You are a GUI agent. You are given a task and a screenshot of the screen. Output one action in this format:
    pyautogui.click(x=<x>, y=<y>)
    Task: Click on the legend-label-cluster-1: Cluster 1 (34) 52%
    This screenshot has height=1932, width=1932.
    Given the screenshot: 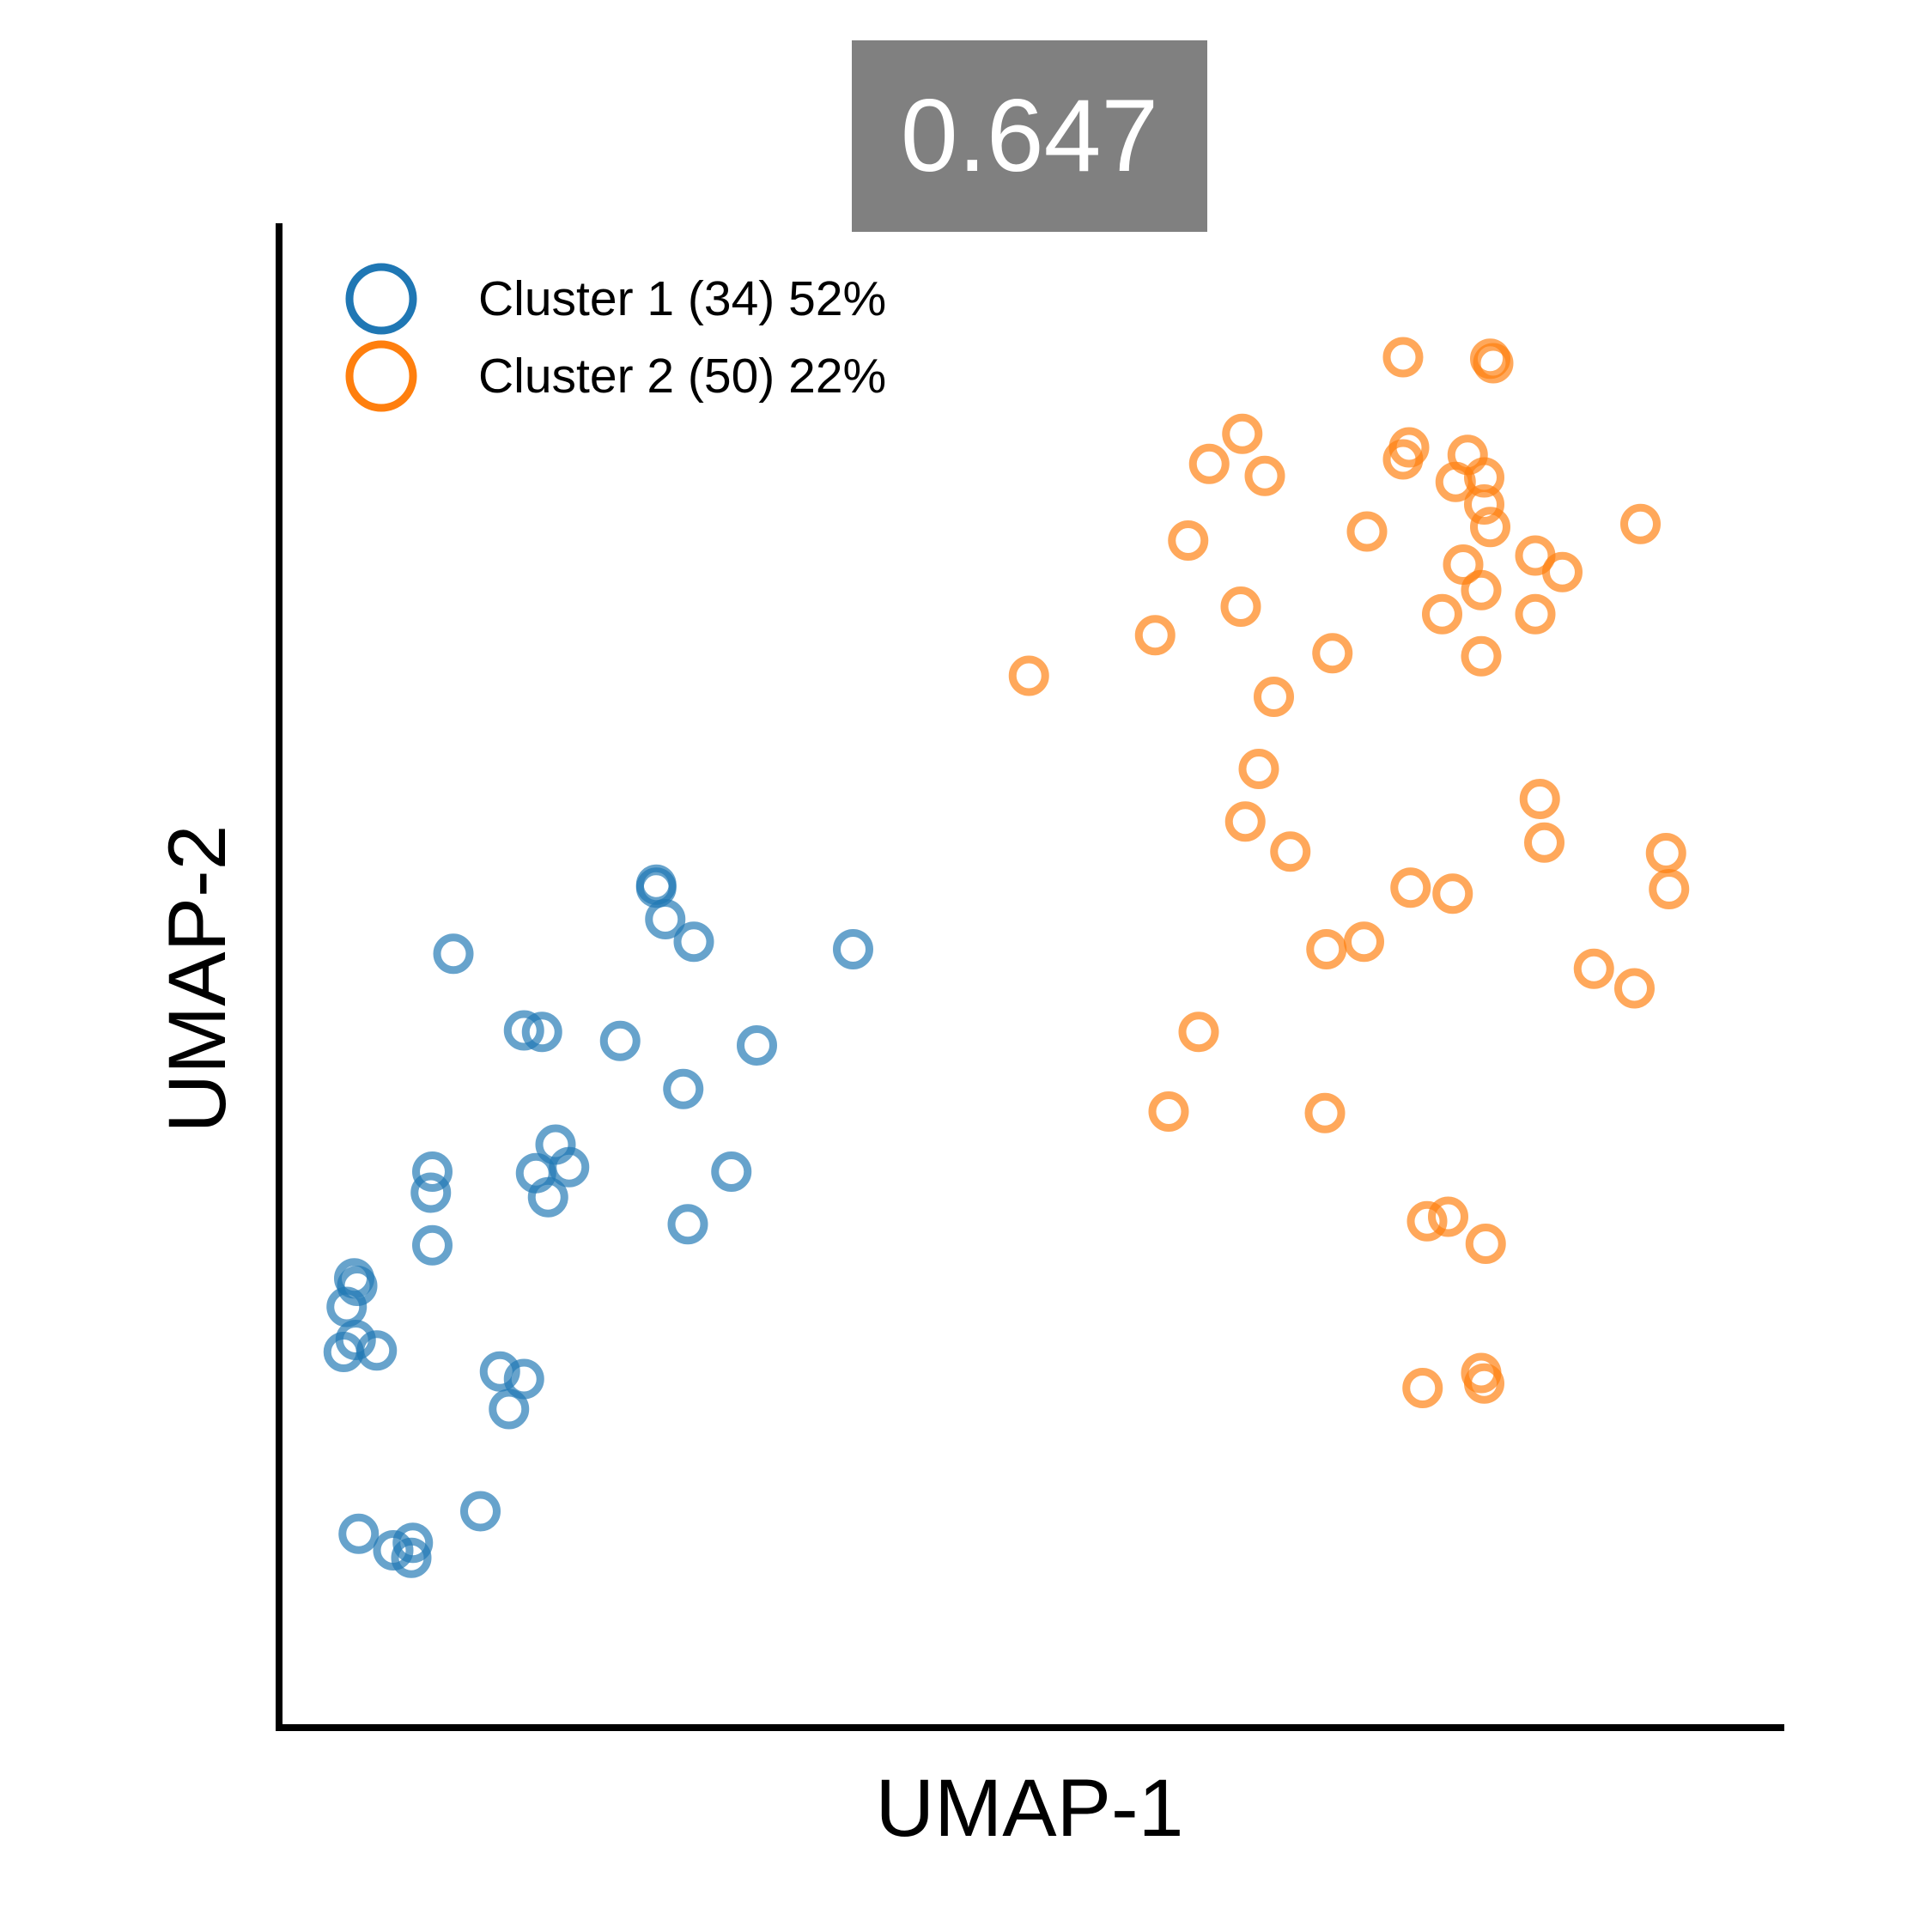 What is the action you would take?
    pyautogui.click(x=682, y=298)
    